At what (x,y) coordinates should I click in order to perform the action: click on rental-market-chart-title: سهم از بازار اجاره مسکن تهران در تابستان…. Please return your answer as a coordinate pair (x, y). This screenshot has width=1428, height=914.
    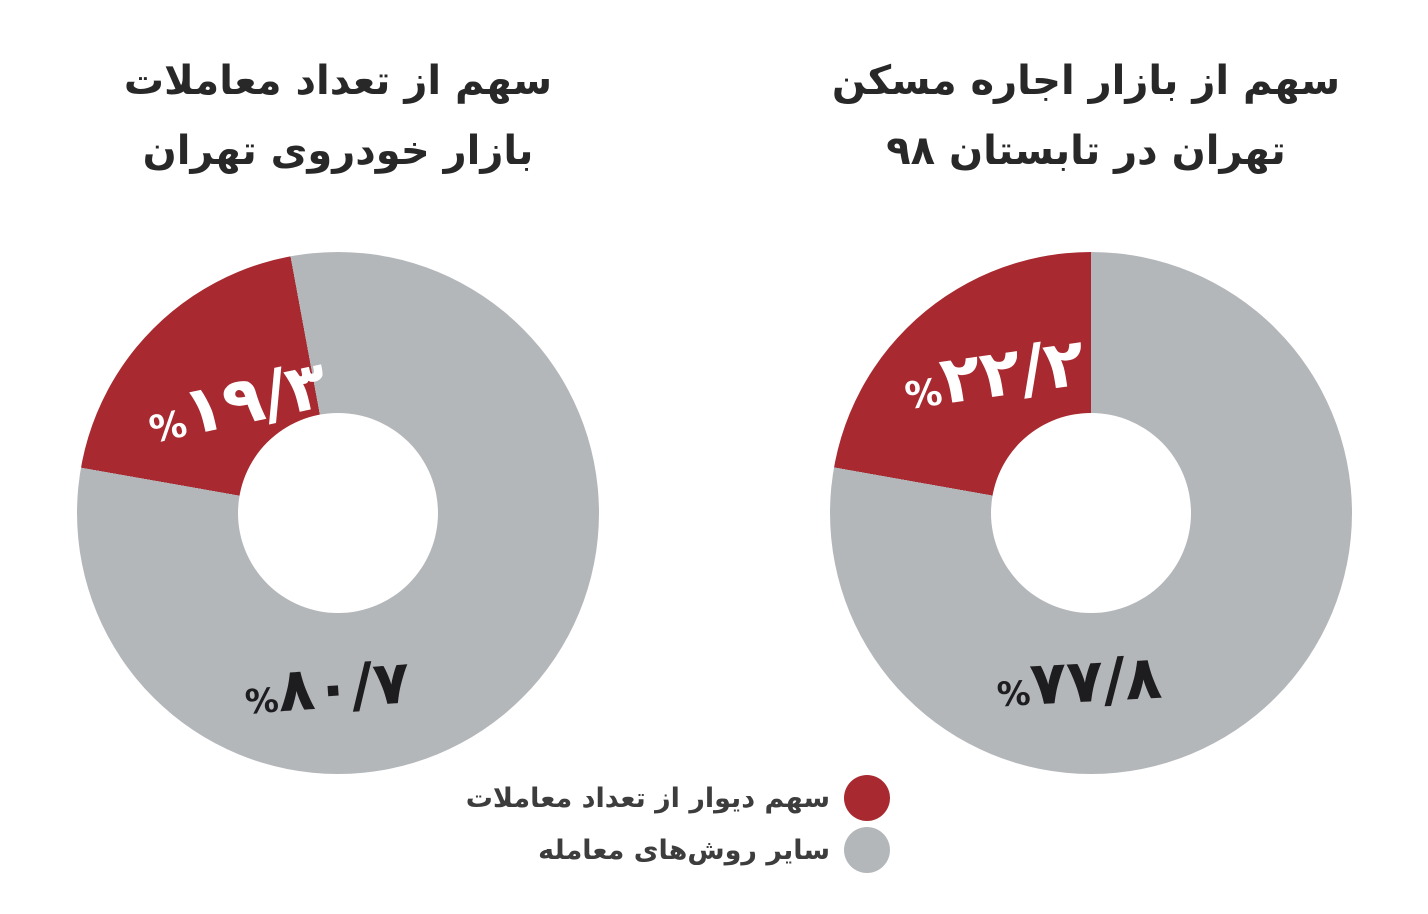
    Looking at the image, I should click on (1086, 116).